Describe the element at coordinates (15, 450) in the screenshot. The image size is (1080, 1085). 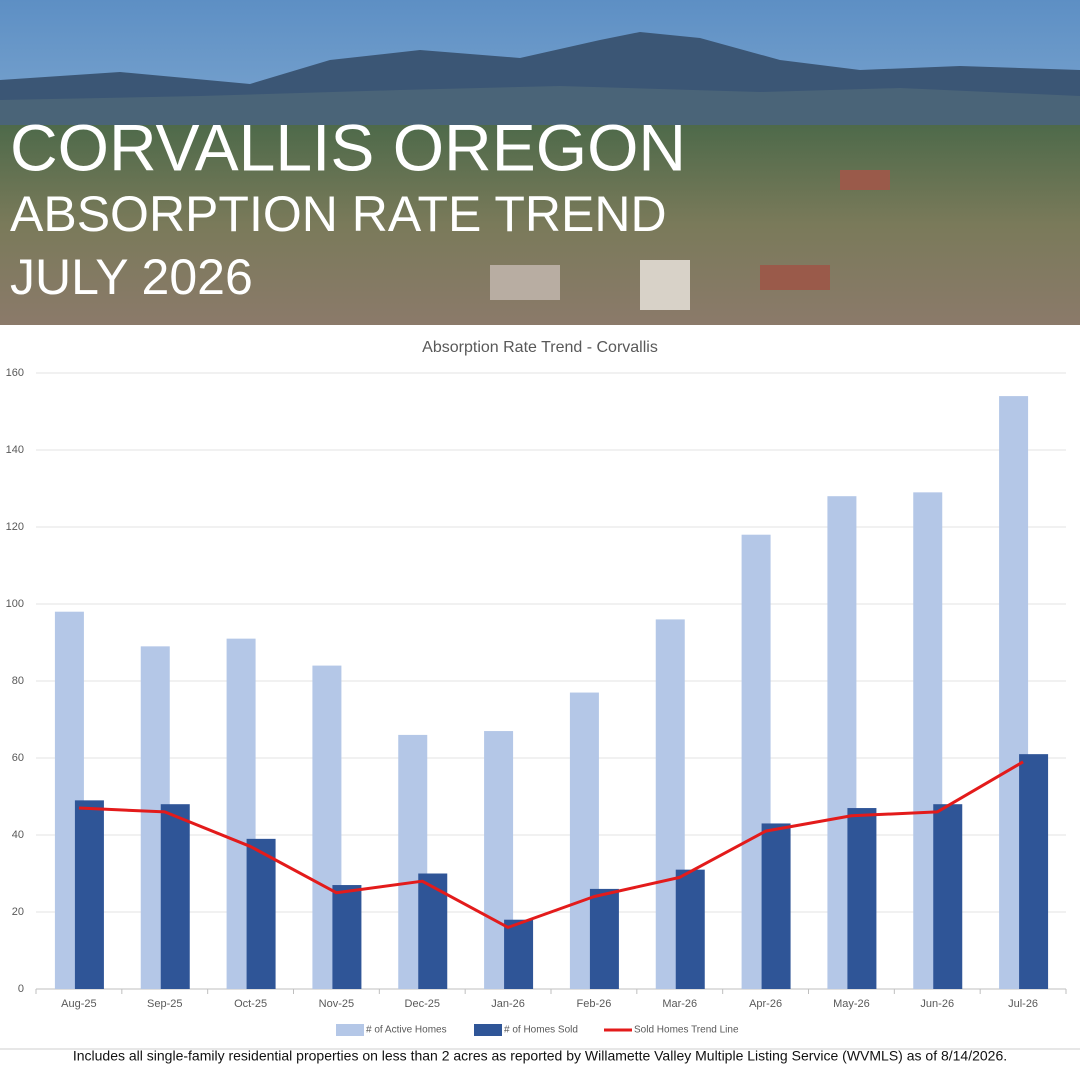
I see `y-tick-label: 140` at that location.